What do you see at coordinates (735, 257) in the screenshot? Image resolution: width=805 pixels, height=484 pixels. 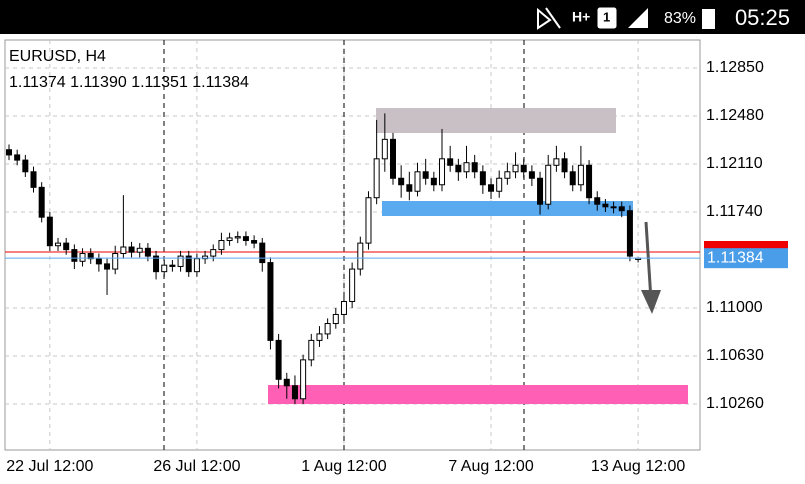 I see `bid-label: 1.11384` at bounding box center [735, 257].